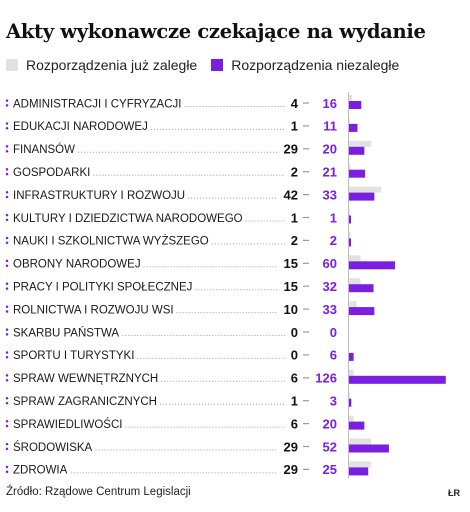 This screenshot has width=470, height=512. Describe the element at coordinates (67, 424) in the screenshot. I see `category-label: SPRAWIEDLIWOŚCI` at that location.